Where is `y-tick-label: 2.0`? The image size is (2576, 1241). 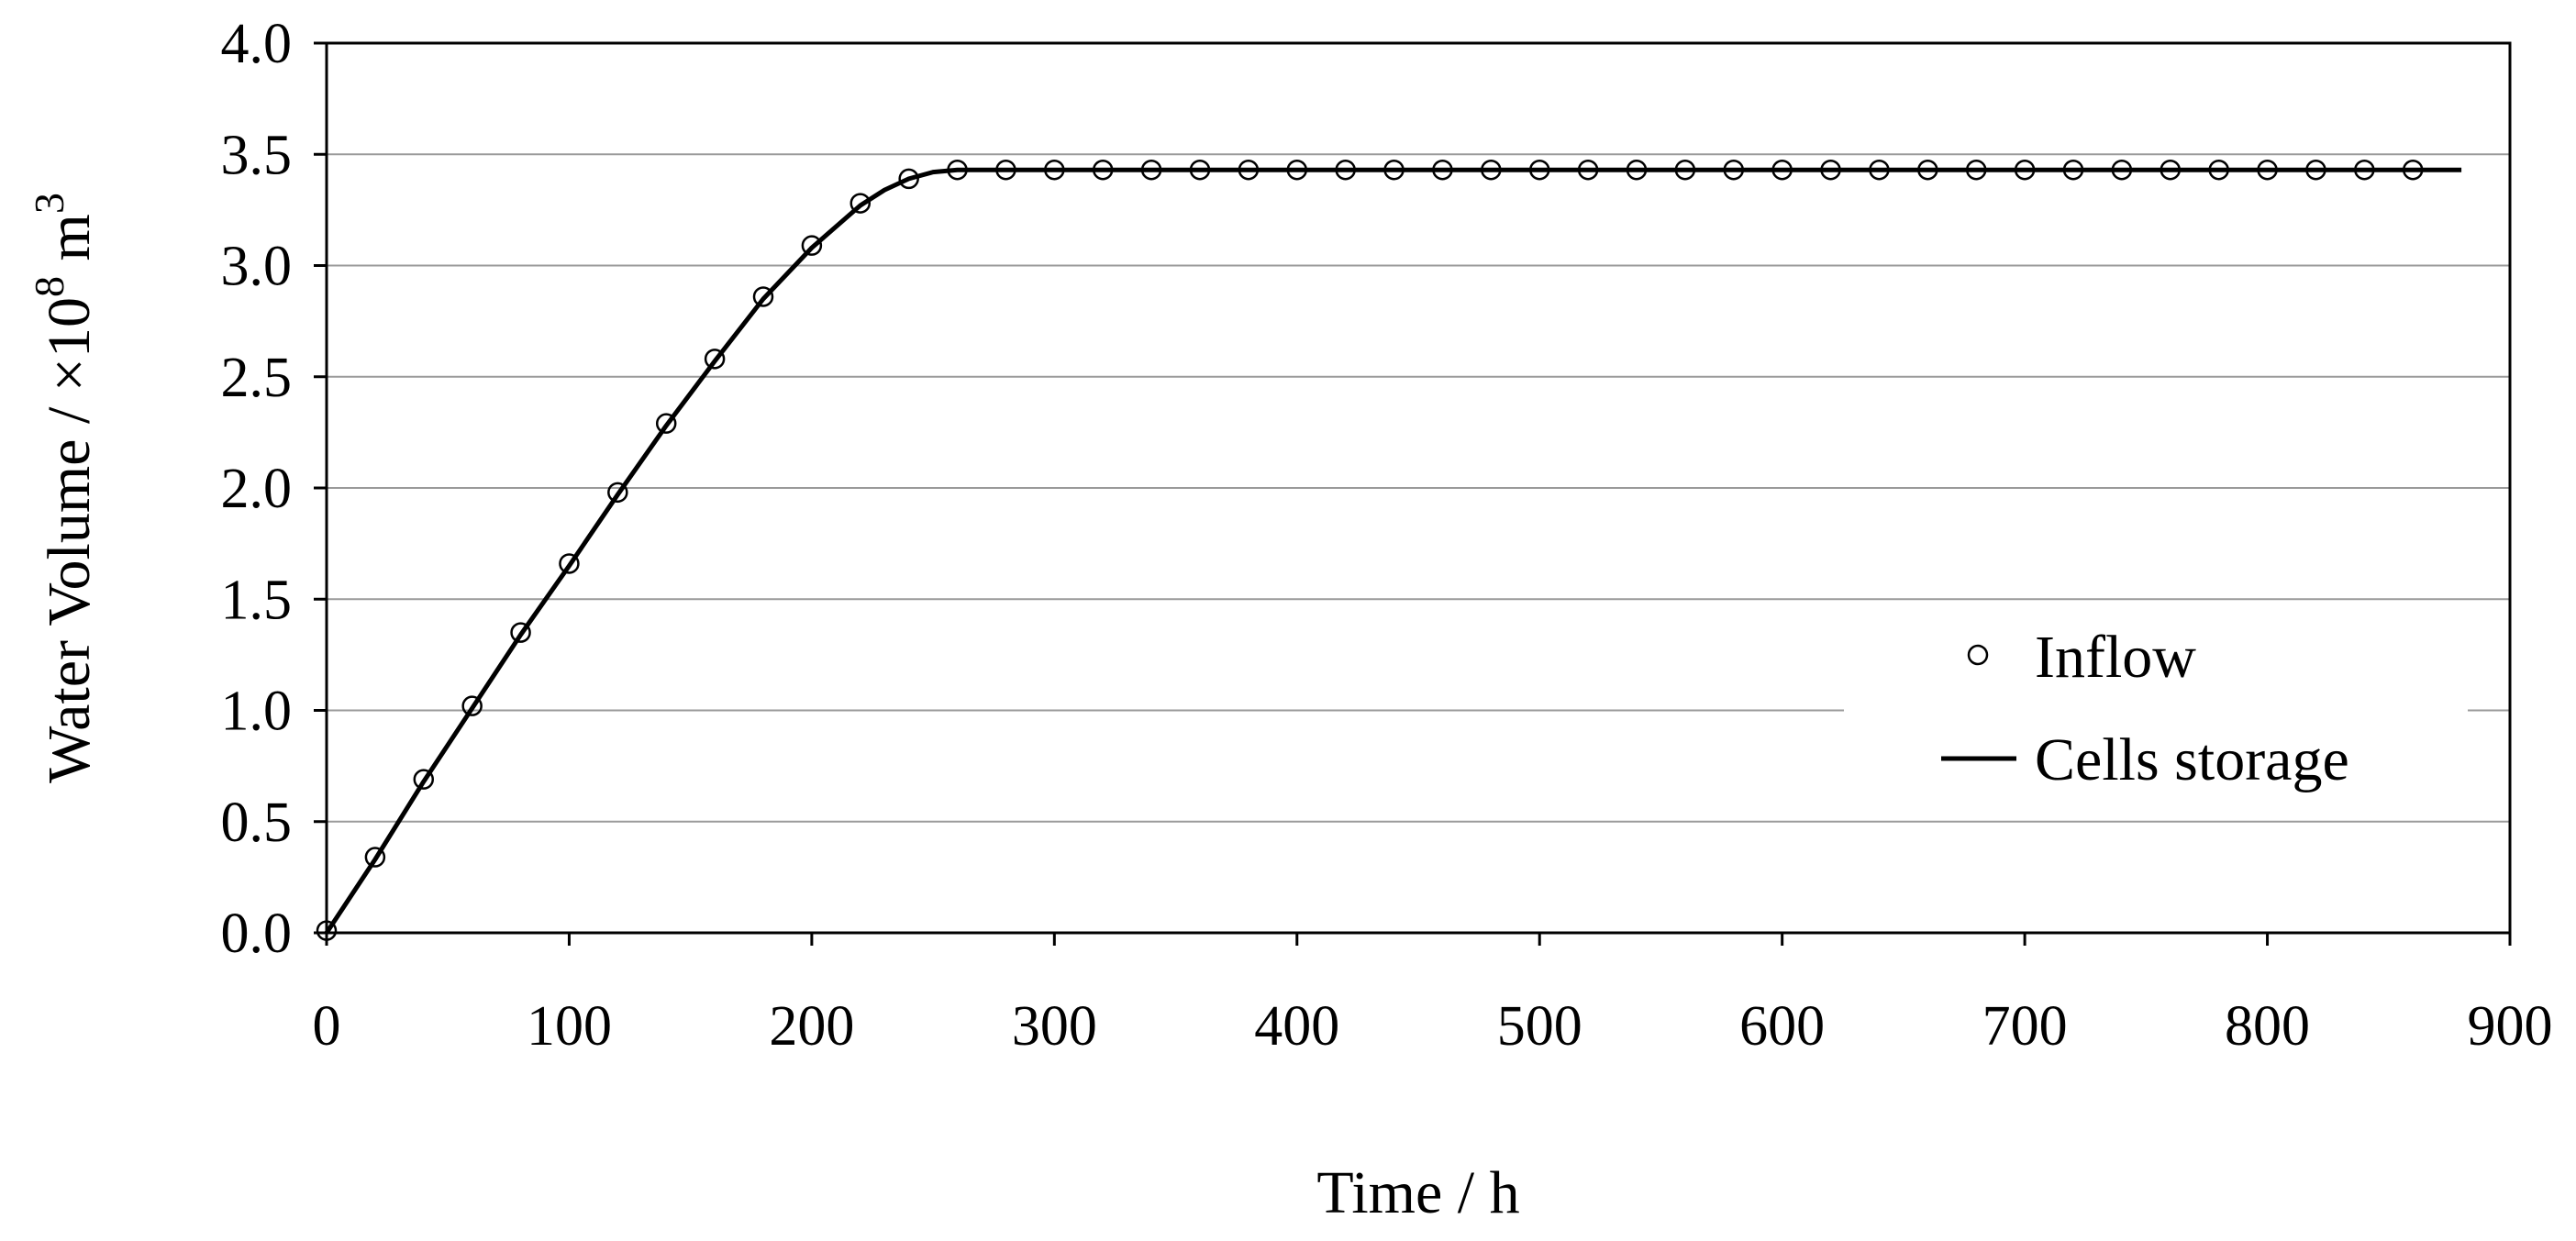
y-tick-label: 2.0 is located at coordinates (257, 489).